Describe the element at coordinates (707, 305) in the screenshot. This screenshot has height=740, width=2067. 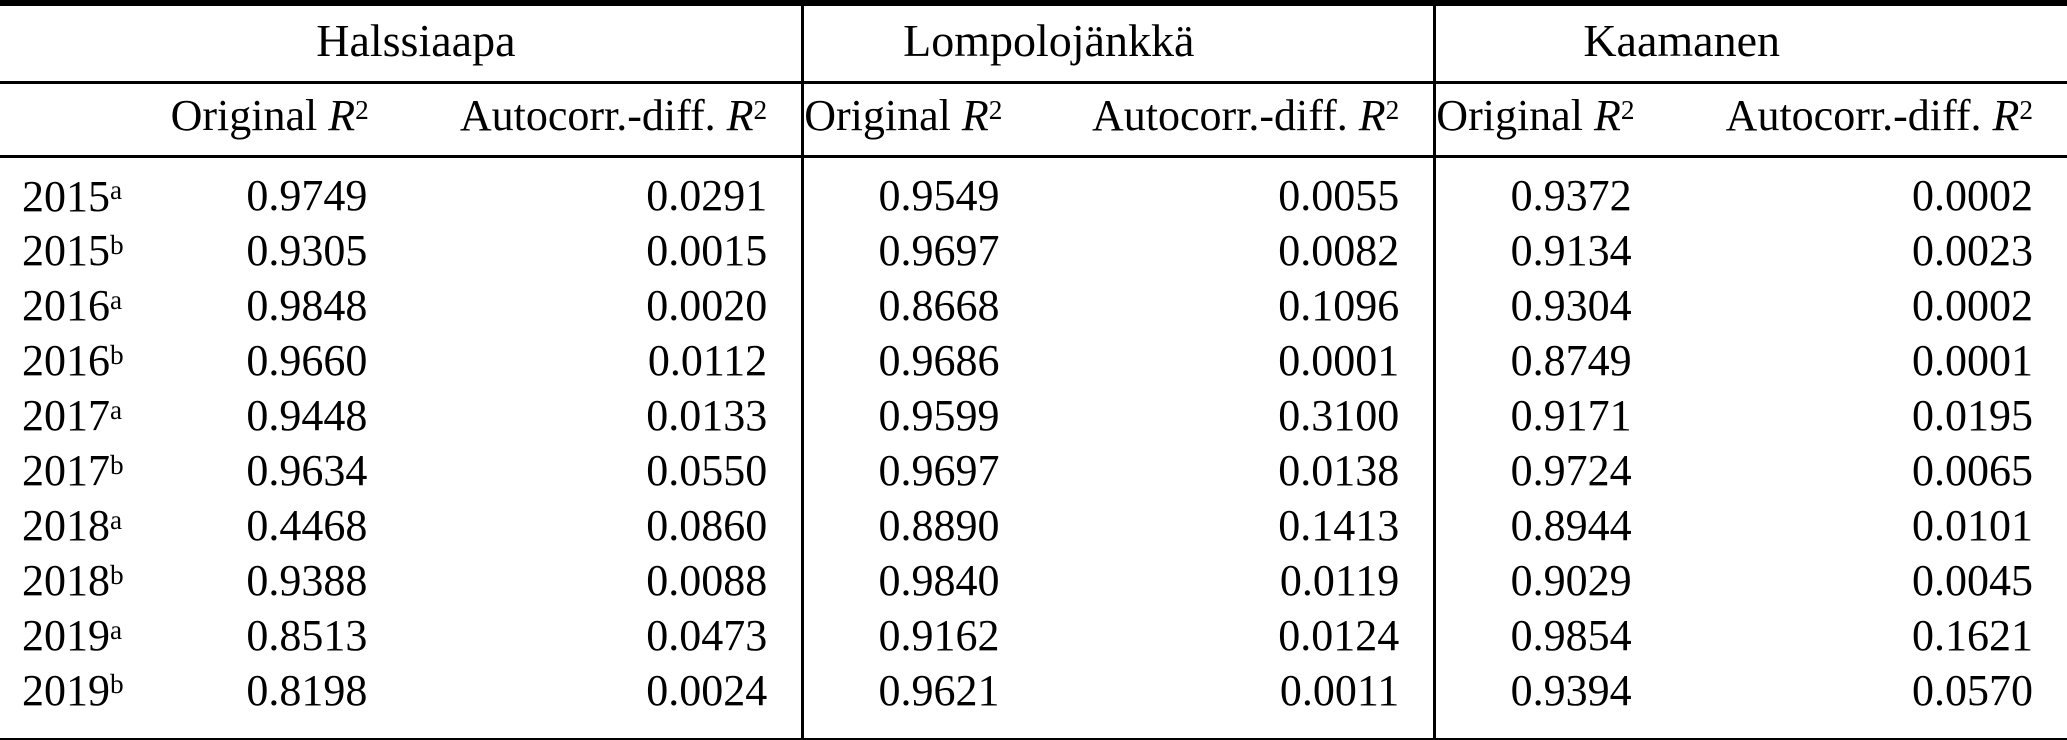
I see `cell-halssiaapa-autocorr: 0.0020` at that location.